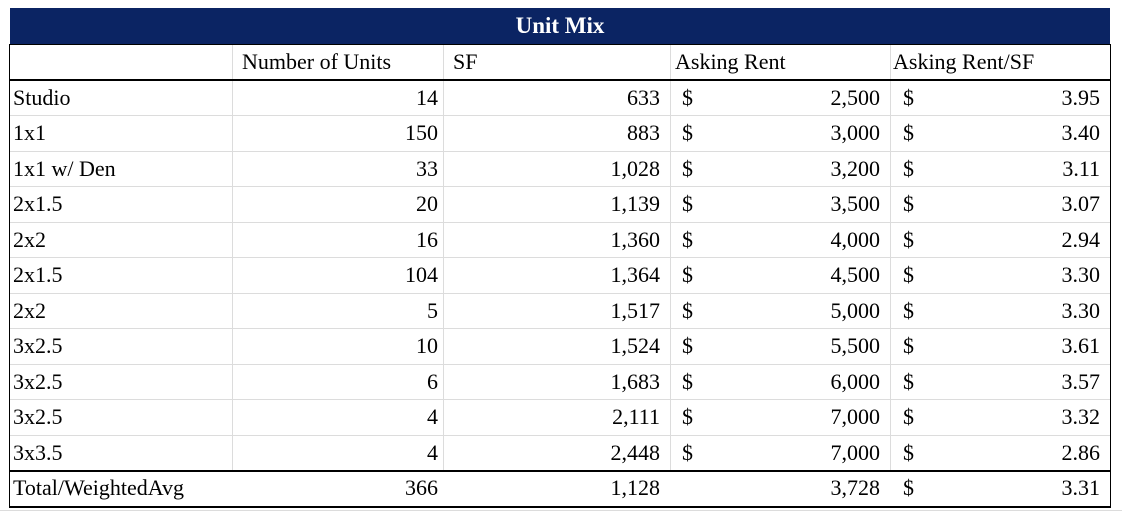 The width and height of the screenshot is (1122, 514). I want to click on cell-value: 3.61, so click(1081, 346).